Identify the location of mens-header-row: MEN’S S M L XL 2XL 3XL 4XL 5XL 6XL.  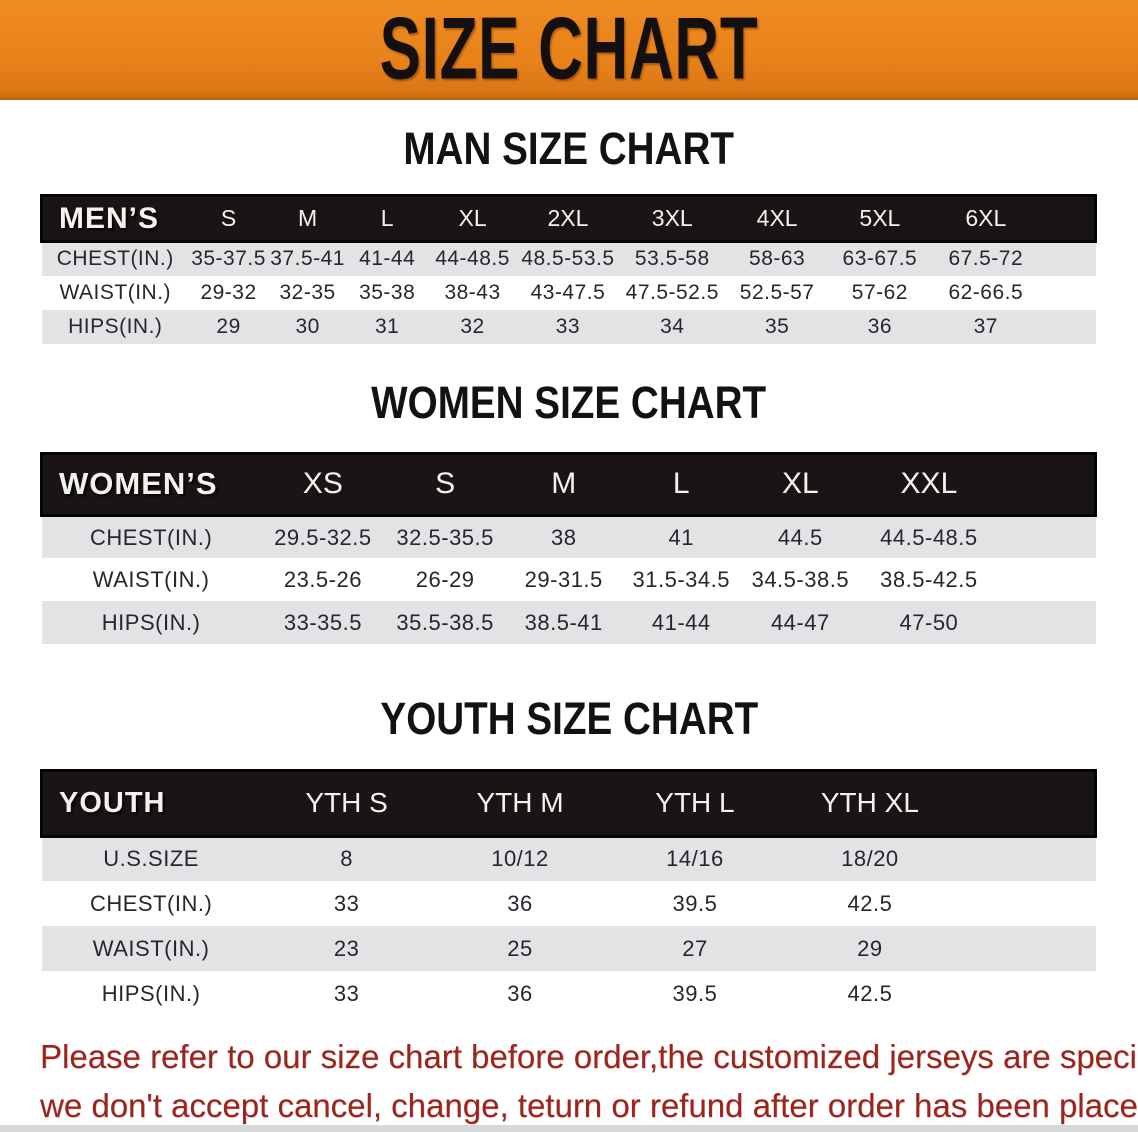
(568, 219).